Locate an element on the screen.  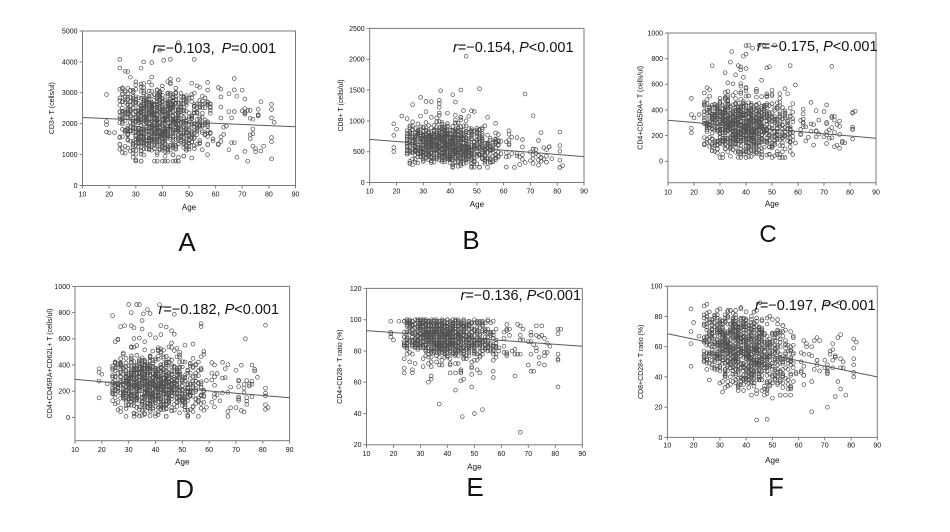
svg-text: CD4+CD28+ T ratio (%) is located at coordinates (340, 366).